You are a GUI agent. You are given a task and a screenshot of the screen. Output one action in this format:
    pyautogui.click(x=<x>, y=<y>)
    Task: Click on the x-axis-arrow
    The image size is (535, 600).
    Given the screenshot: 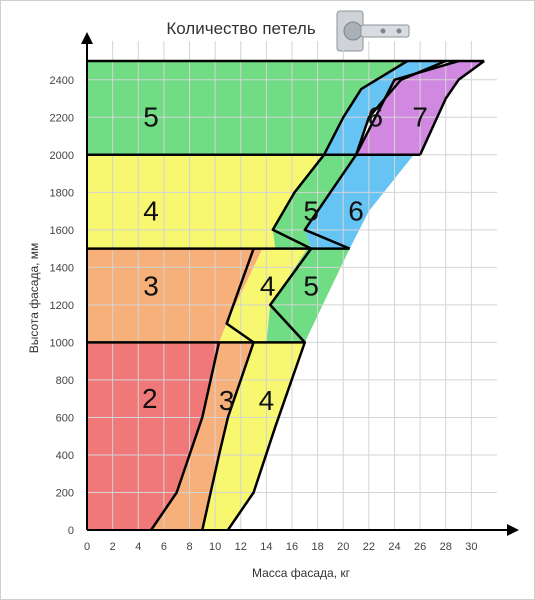 What is the action you would take?
    pyautogui.click(x=513, y=530)
    